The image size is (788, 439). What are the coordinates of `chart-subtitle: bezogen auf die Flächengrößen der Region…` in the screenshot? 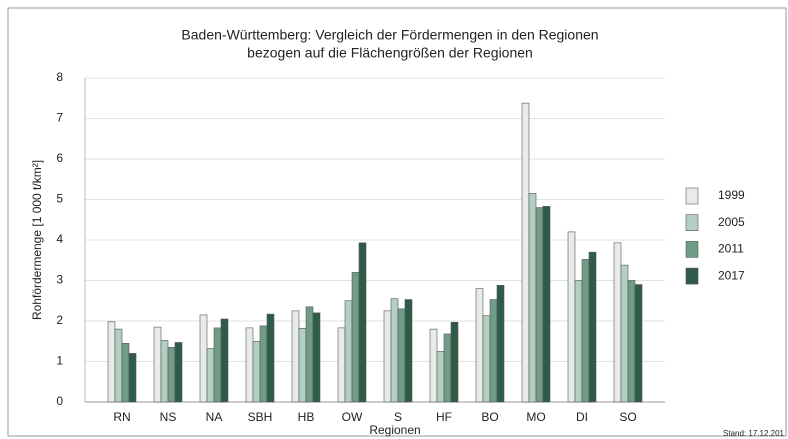 It's located at (390, 53).